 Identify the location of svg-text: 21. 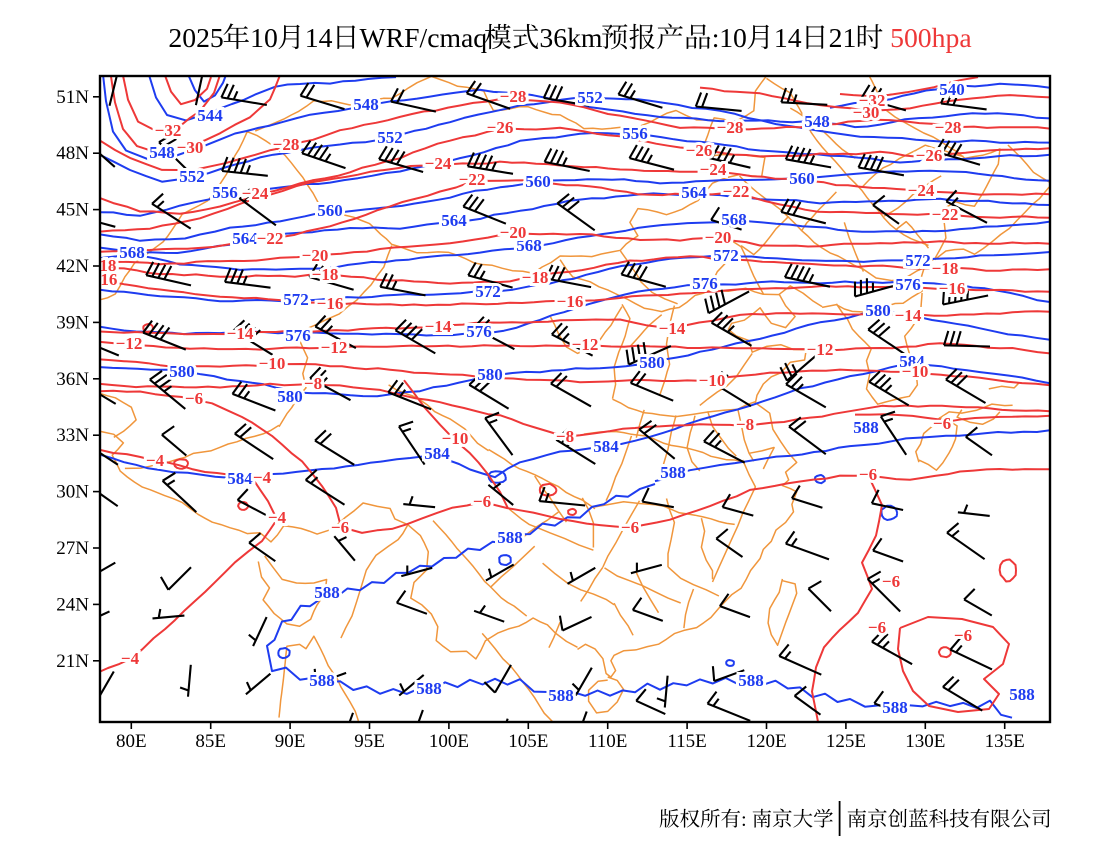
(843, 37).